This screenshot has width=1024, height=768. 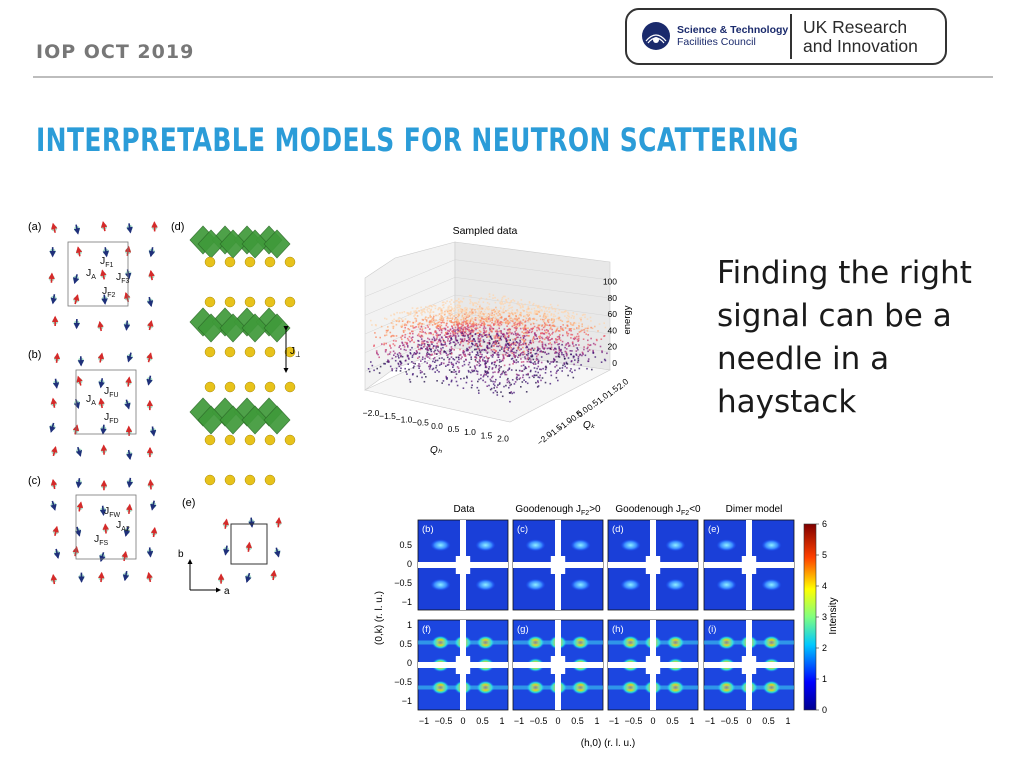 I want to click on plot-3d-y-label: Qₖ, so click(x=589, y=425).